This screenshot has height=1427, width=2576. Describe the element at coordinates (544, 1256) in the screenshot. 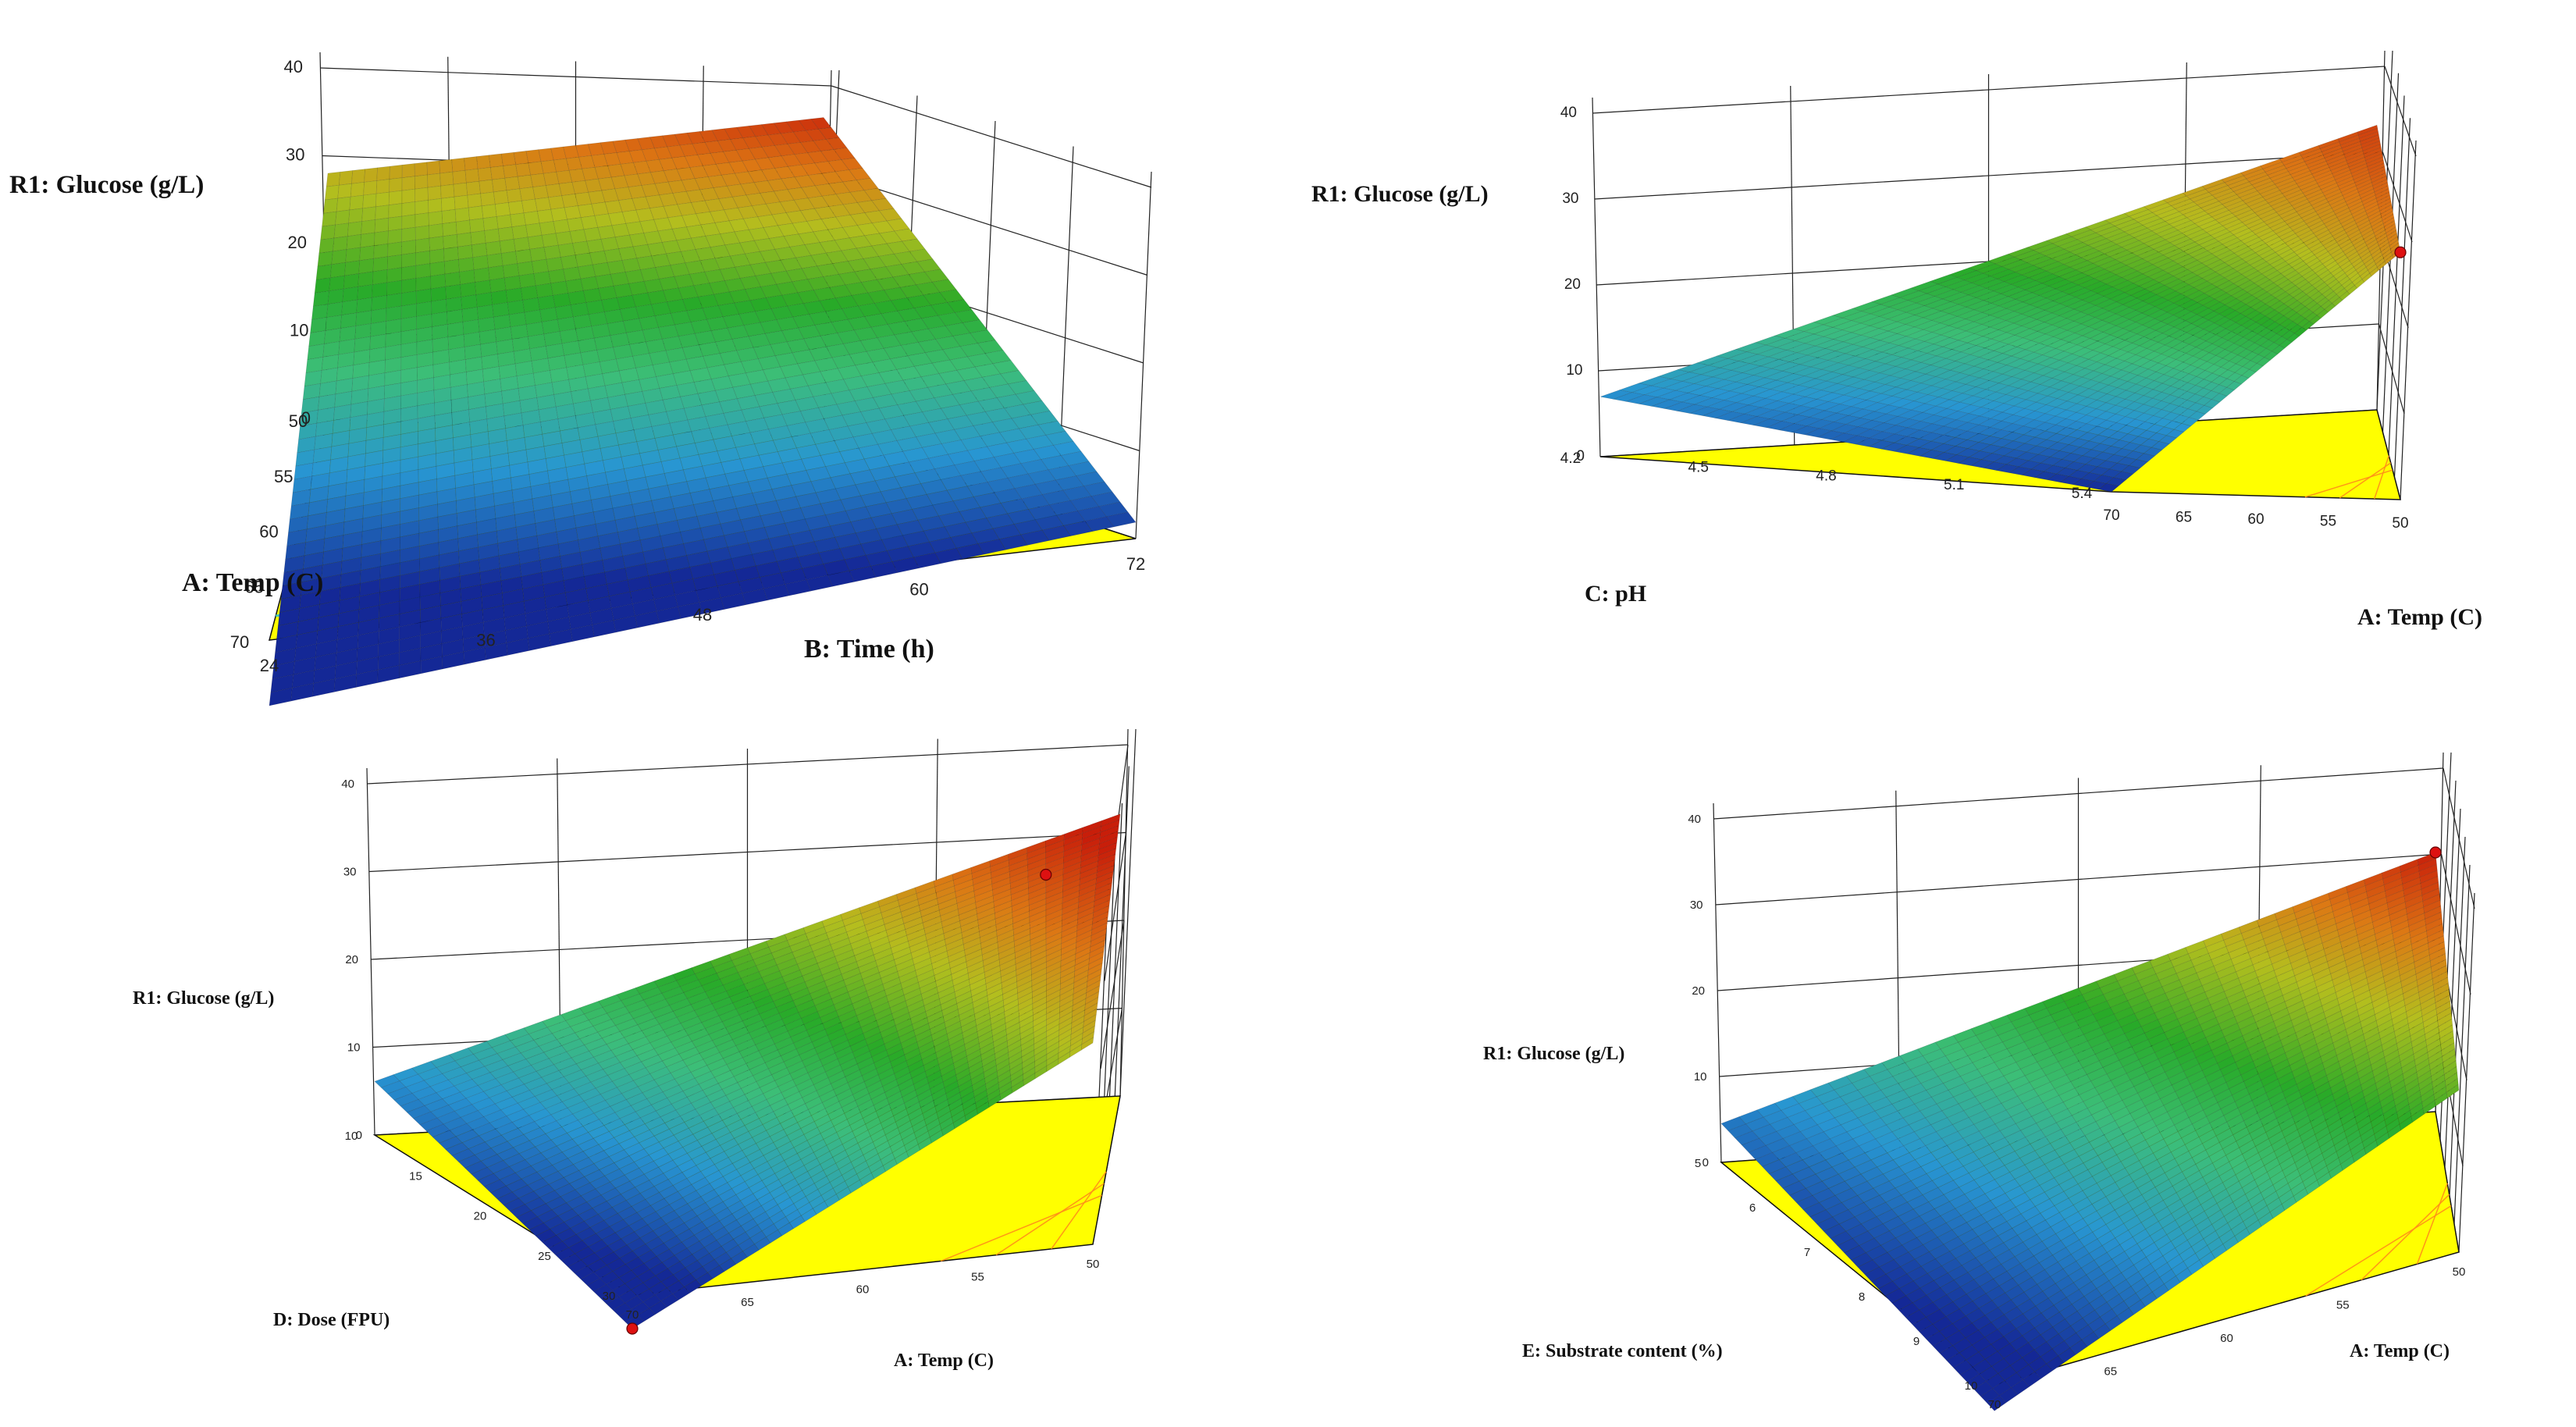

I see `y-tick-label: 25` at that location.